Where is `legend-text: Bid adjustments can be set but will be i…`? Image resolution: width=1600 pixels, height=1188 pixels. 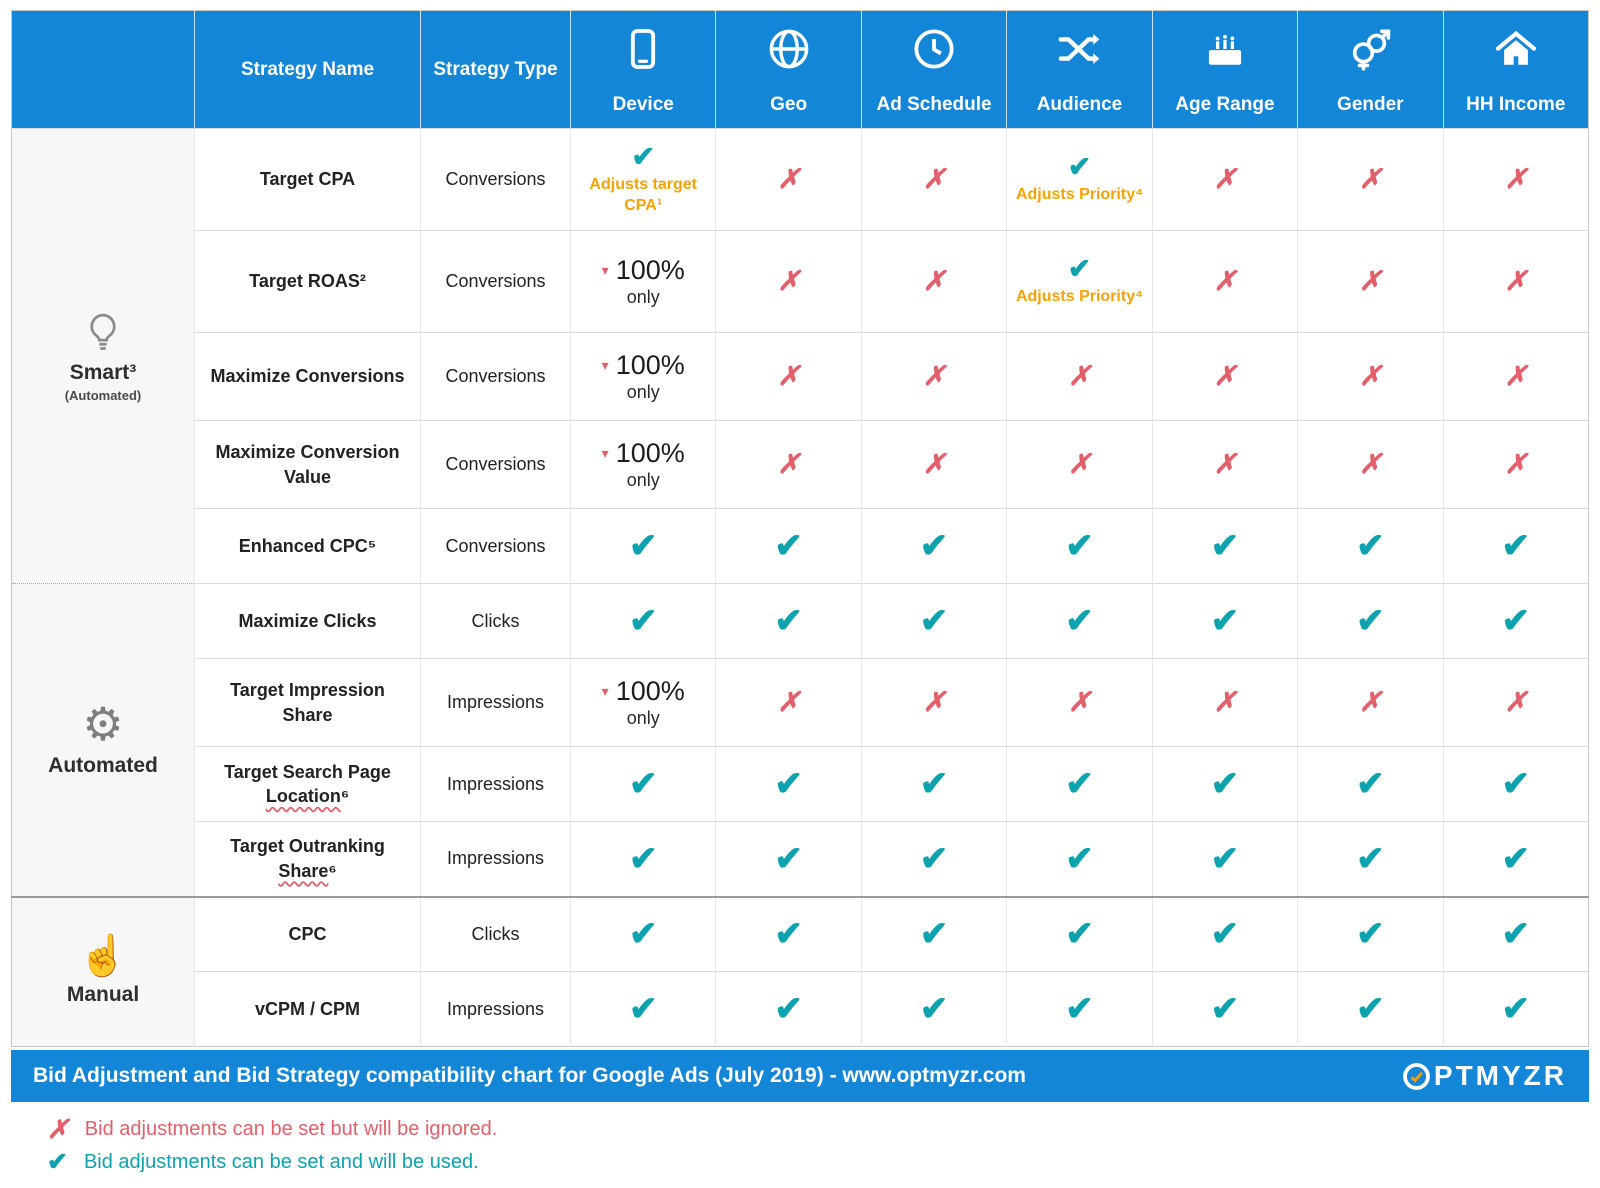 legend-text: Bid adjustments can be set but will be i… is located at coordinates (291, 1128).